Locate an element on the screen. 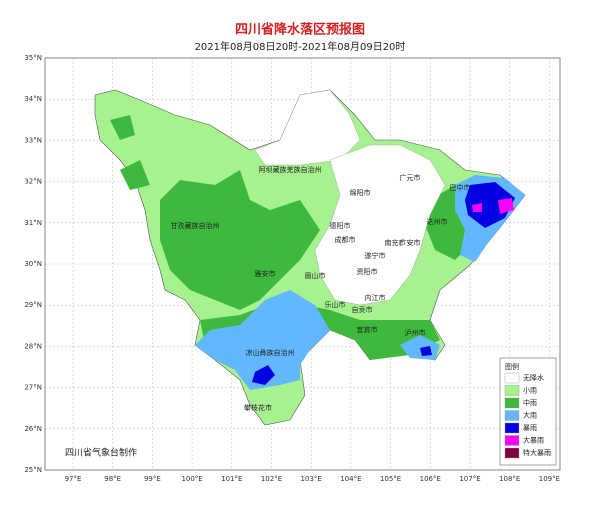 The height and width of the screenshot is (505, 600). place-label: 绵阳市 is located at coordinates (360, 192).